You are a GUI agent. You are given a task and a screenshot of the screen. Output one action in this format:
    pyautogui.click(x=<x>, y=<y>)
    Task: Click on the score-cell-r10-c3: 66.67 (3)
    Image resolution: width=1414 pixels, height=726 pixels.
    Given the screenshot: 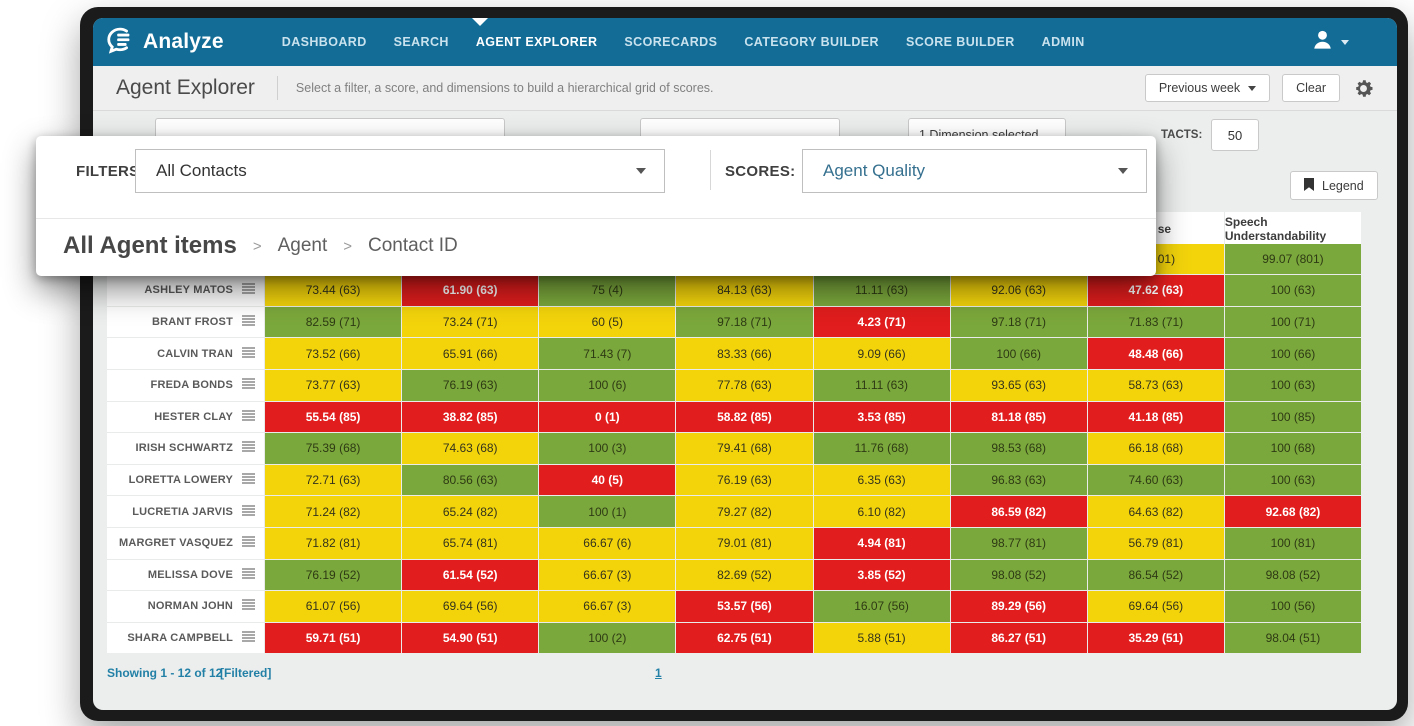 What is the action you would take?
    pyautogui.click(x=607, y=575)
    